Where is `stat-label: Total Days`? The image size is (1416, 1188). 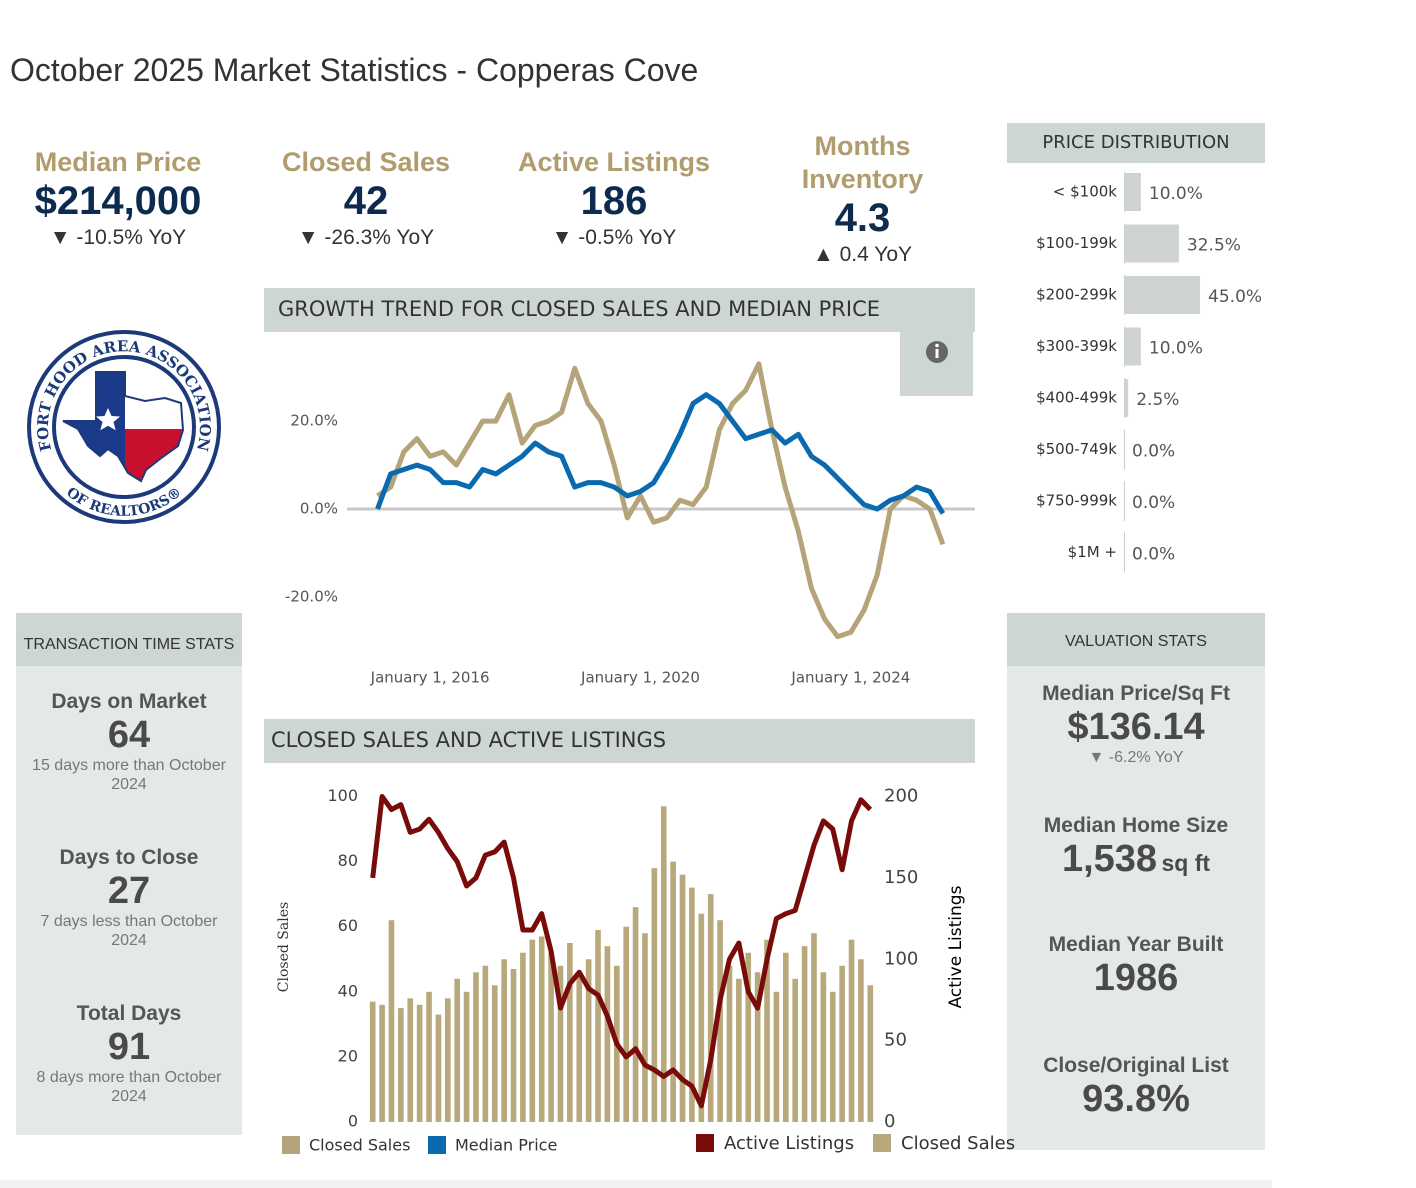 stat-label: Total Days is located at coordinates (129, 1013).